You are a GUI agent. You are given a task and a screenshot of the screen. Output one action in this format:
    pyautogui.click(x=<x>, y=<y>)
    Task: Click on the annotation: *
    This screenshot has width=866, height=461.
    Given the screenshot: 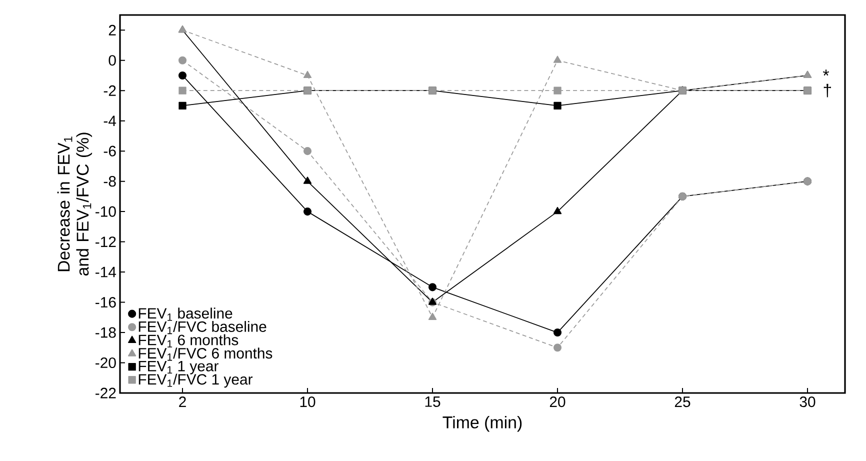 What is the action you would take?
    pyautogui.click(x=826, y=73)
    